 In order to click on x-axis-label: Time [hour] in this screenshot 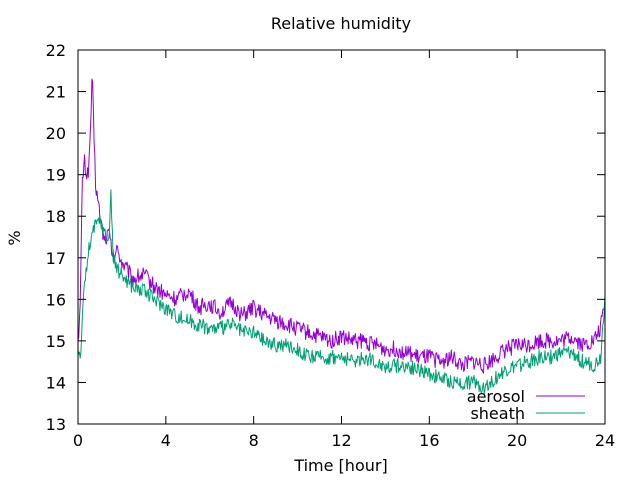, I will do `click(340, 465)`.